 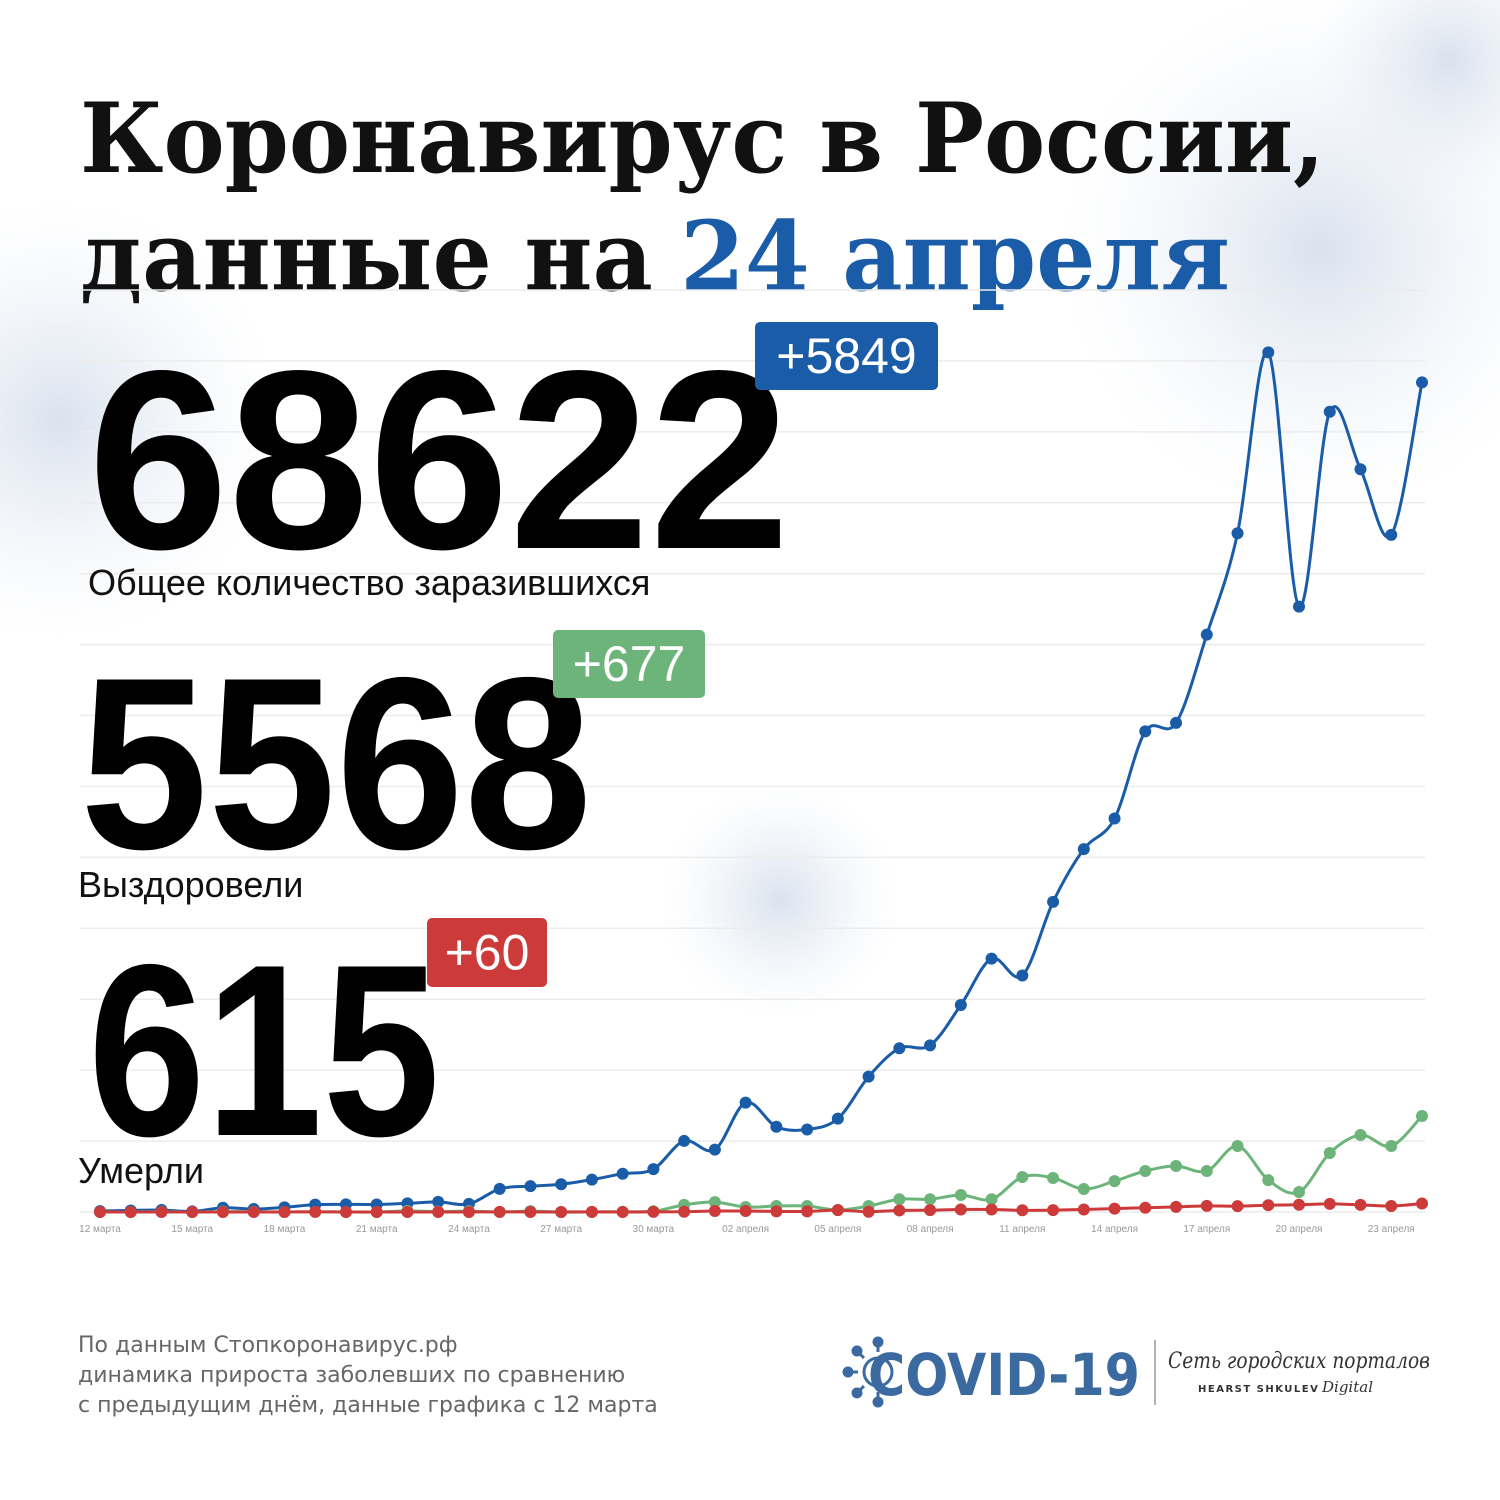 I want to click on x-tick-label: 24 марта, so click(x=469, y=1229).